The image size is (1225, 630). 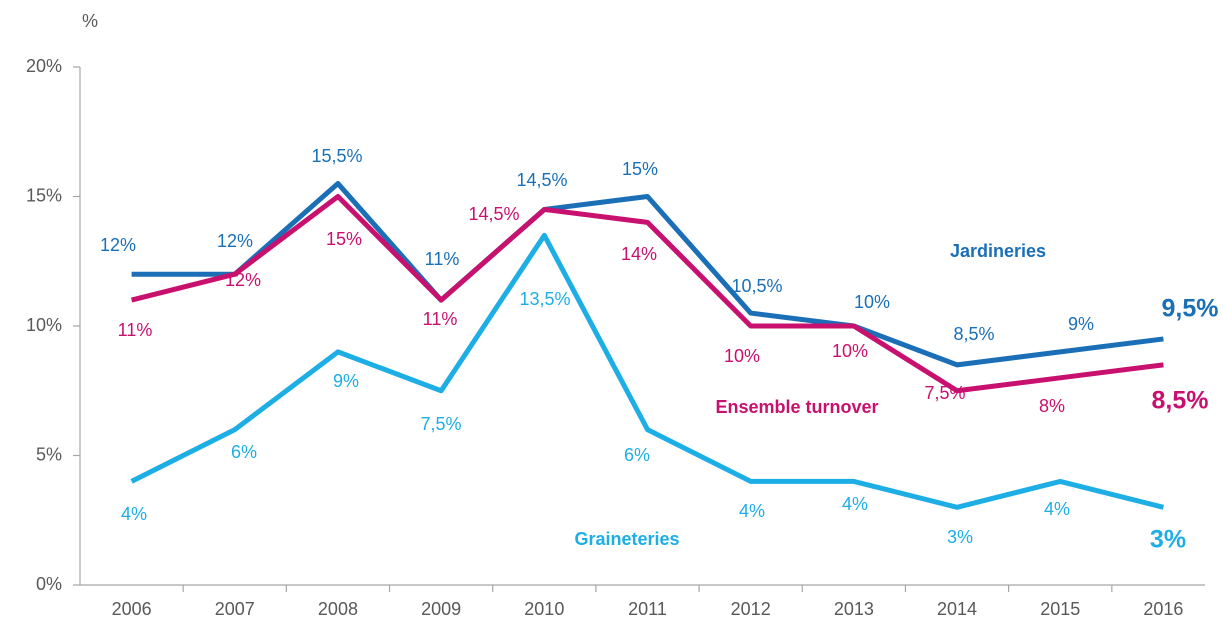 I want to click on data-label: 13,5%, so click(x=544, y=299).